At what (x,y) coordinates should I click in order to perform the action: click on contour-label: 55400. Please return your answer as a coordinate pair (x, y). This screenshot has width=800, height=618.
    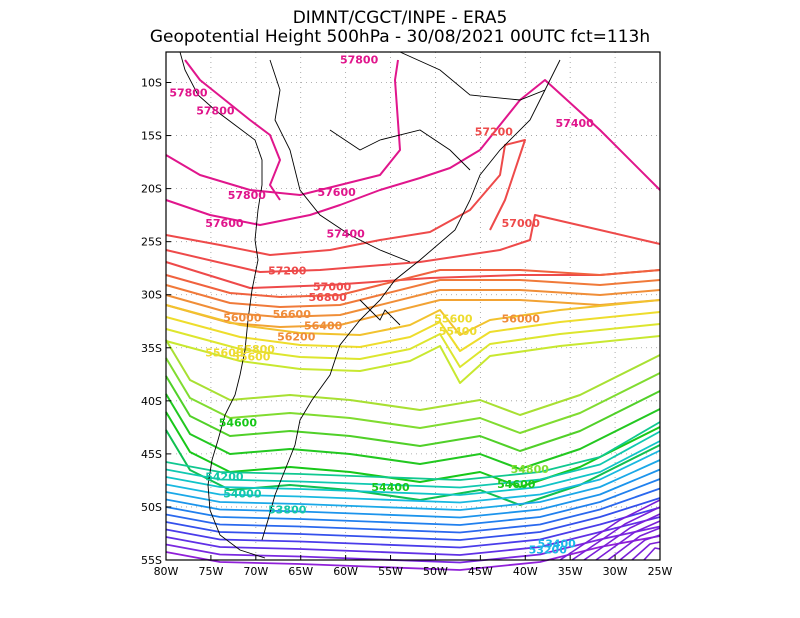
    Looking at the image, I should click on (458, 331).